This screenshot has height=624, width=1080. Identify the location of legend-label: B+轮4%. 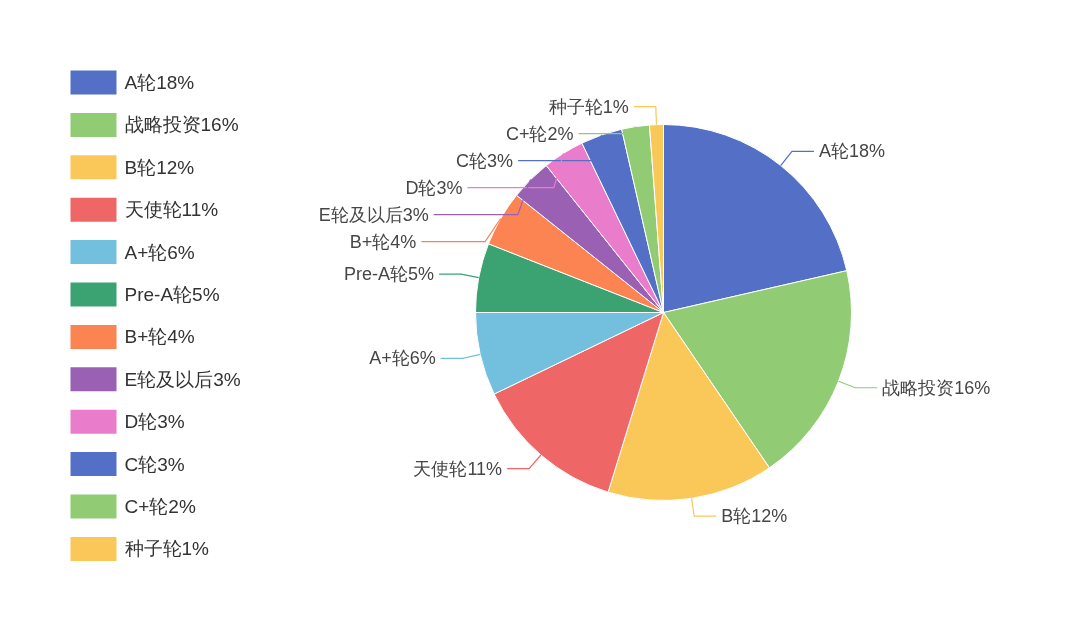
(159, 337).